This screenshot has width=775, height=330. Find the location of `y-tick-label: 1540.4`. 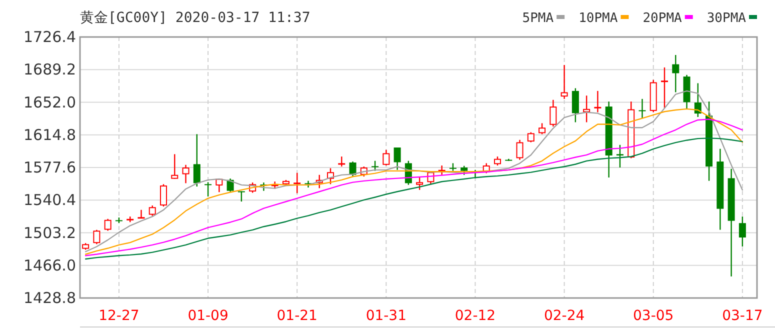

y-tick-label: 1540.4 is located at coordinates (50, 200).